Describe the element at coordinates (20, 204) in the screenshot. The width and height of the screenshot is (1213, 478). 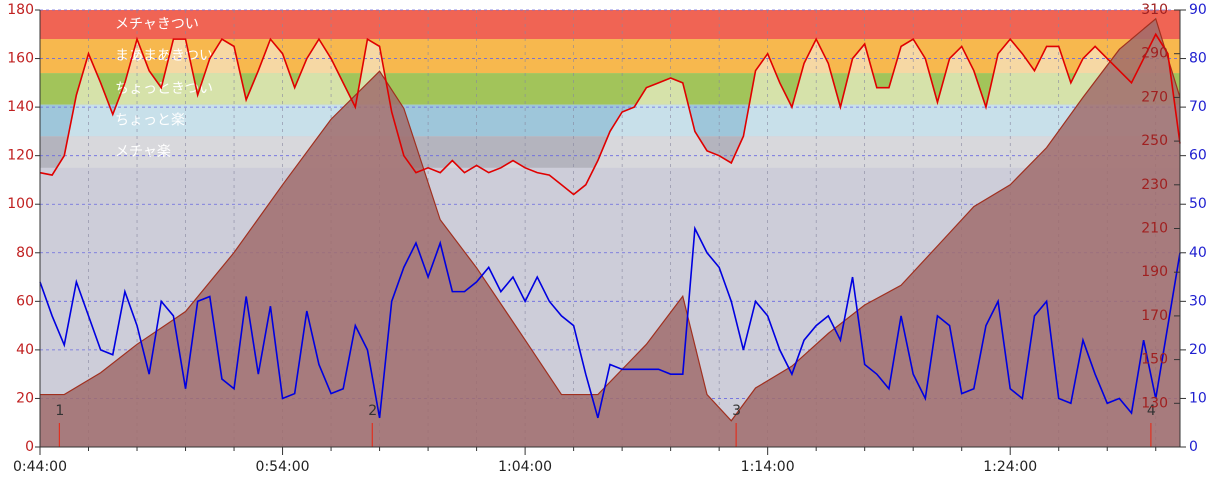
I see `y-tick-label: 100` at that location.